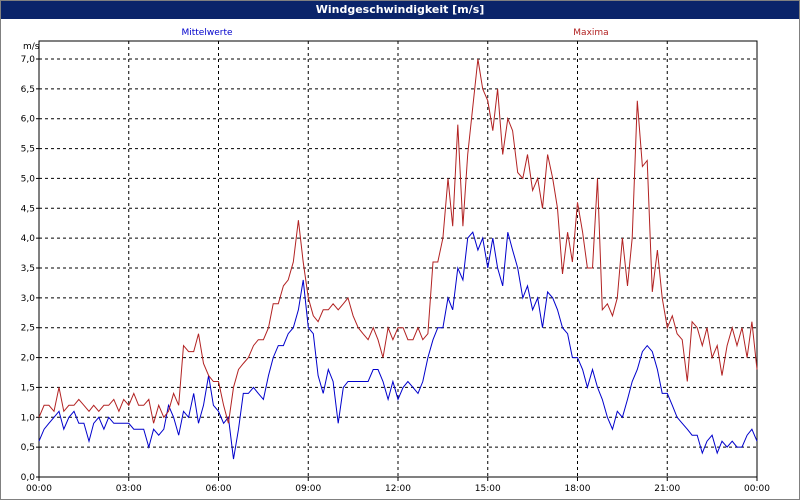  I want to click on y-tick-label: 2,0, so click(28, 359).